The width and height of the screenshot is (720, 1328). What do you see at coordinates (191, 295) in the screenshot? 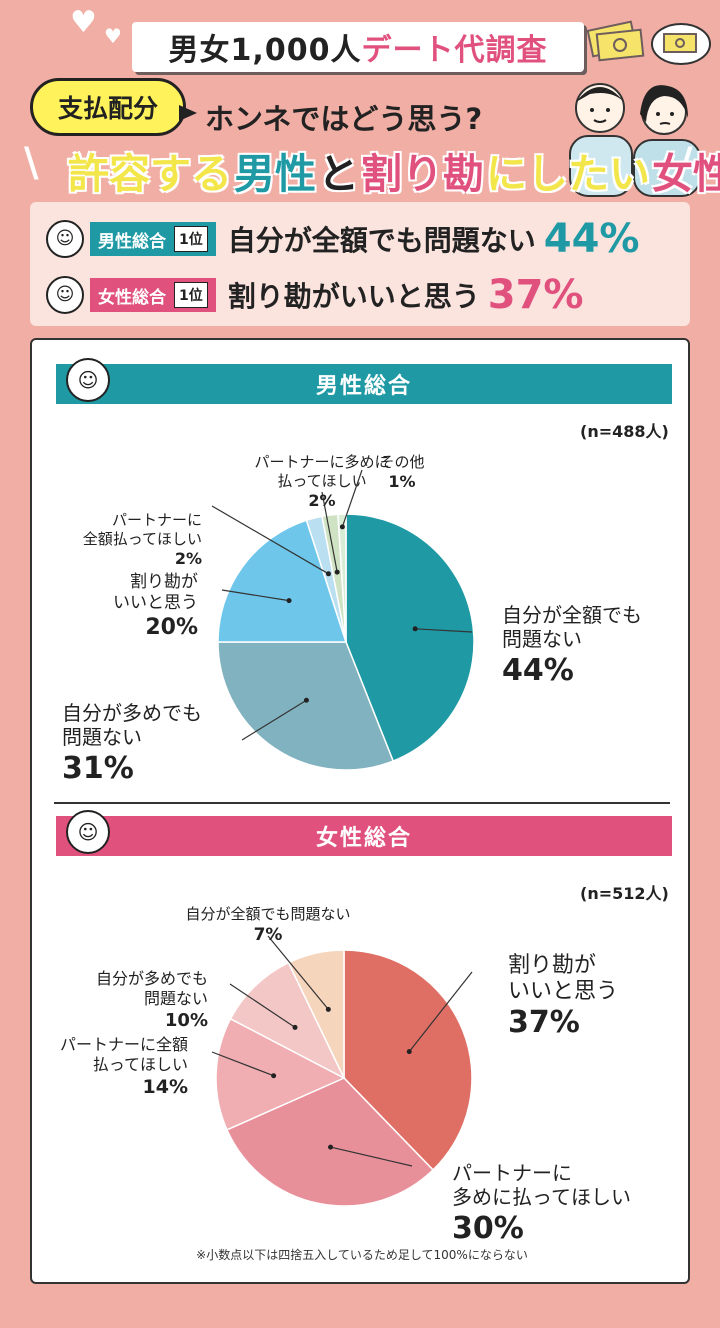
I see `female-rank: 1位` at bounding box center [191, 295].